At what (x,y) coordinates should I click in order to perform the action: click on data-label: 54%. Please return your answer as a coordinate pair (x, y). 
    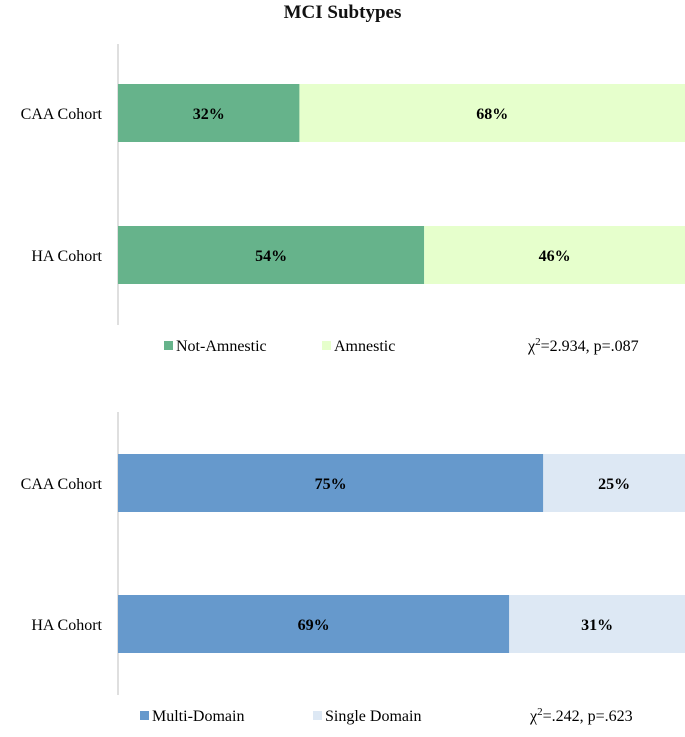
    Looking at the image, I should click on (271, 256).